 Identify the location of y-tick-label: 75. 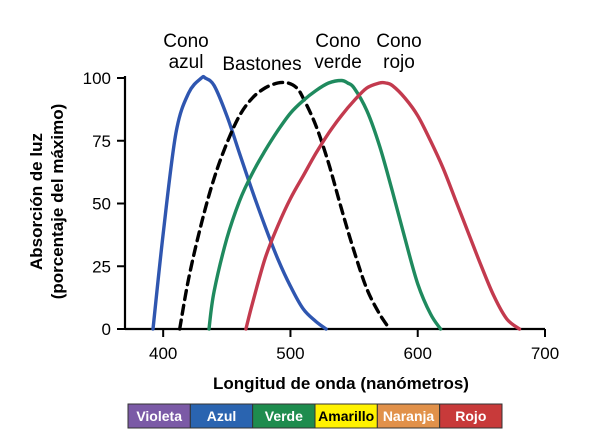
(101, 141).